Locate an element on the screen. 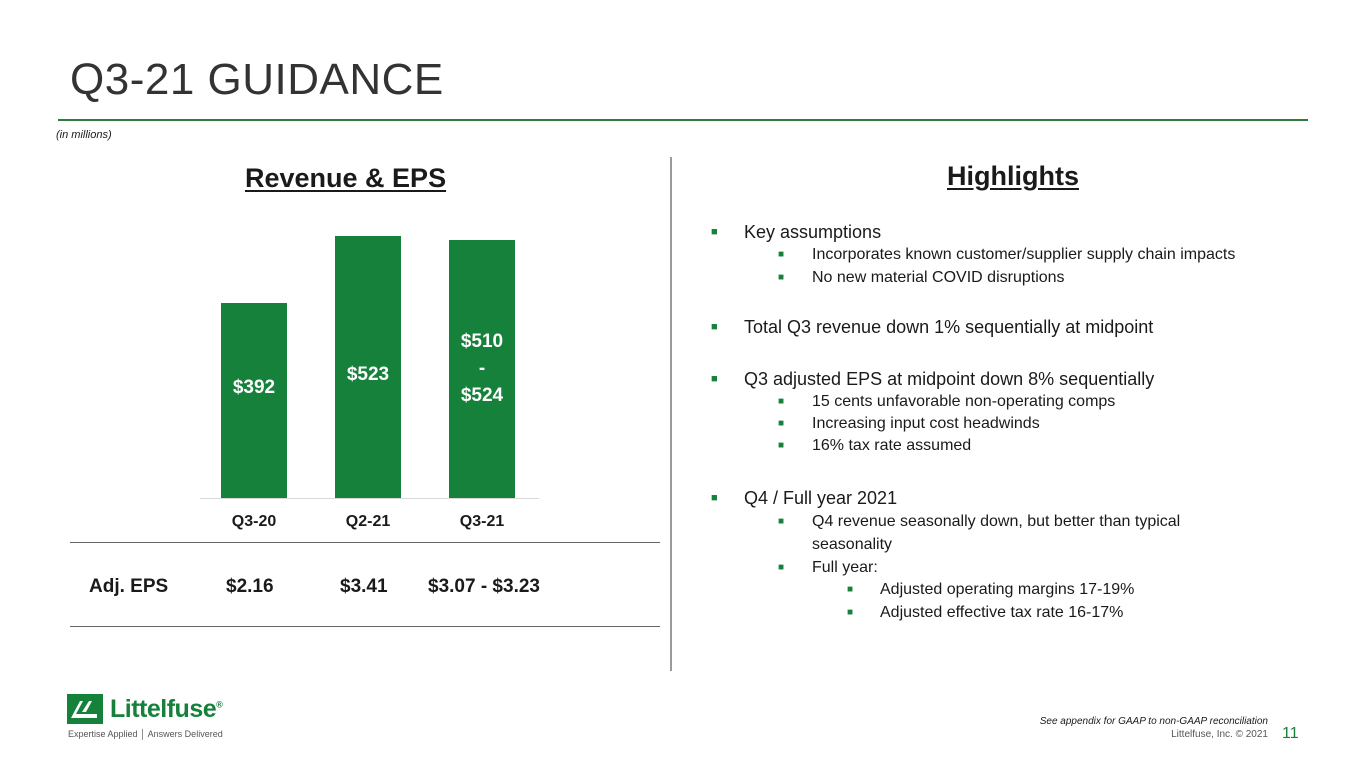  revenue-eps-heading: Revenue & EPS is located at coordinates (346, 178).